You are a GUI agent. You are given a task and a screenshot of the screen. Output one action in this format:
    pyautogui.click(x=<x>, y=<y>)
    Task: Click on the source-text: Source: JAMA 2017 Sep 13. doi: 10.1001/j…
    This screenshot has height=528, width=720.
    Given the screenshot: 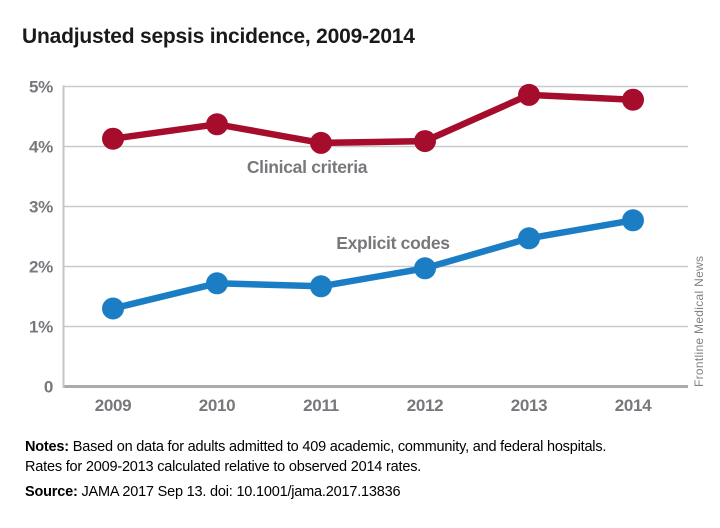 What is the action you would take?
    pyautogui.click(x=213, y=492)
    